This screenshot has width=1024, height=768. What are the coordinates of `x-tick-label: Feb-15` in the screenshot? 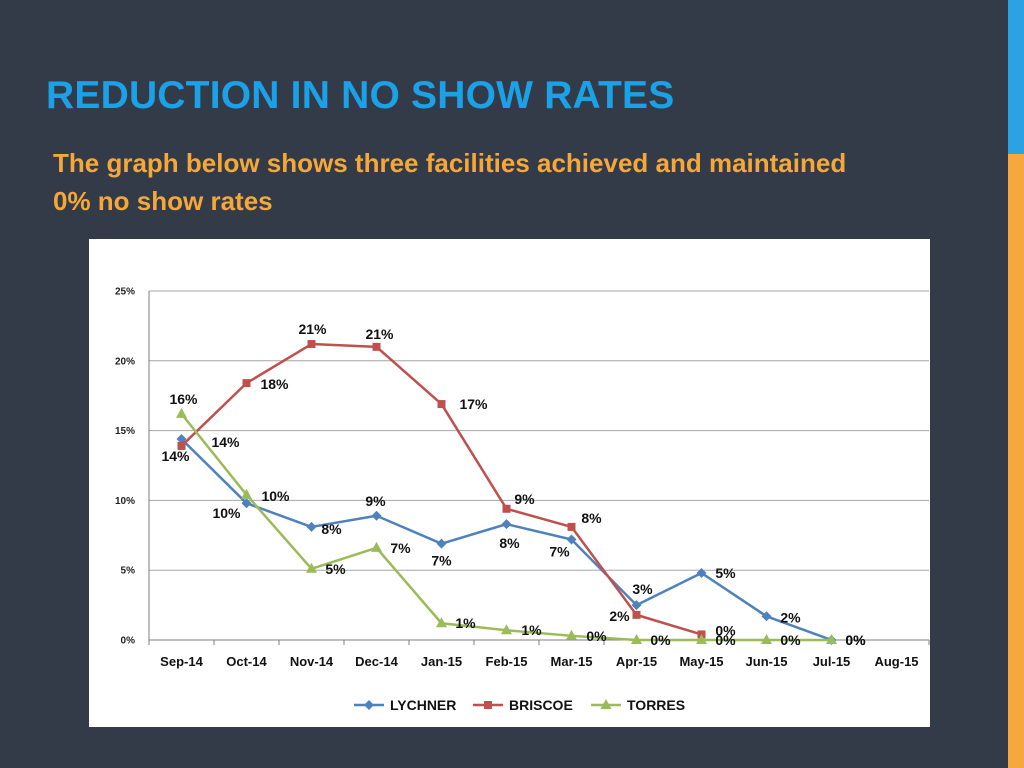 It's located at (507, 661).